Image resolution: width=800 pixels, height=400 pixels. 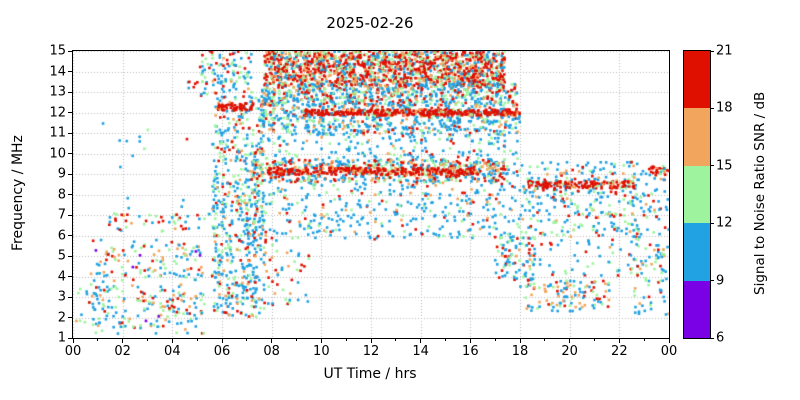 What do you see at coordinates (18, 193) in the screenshot?
I see `y-axis-label: Frequency / MHz` at bounding box center [18, 193].